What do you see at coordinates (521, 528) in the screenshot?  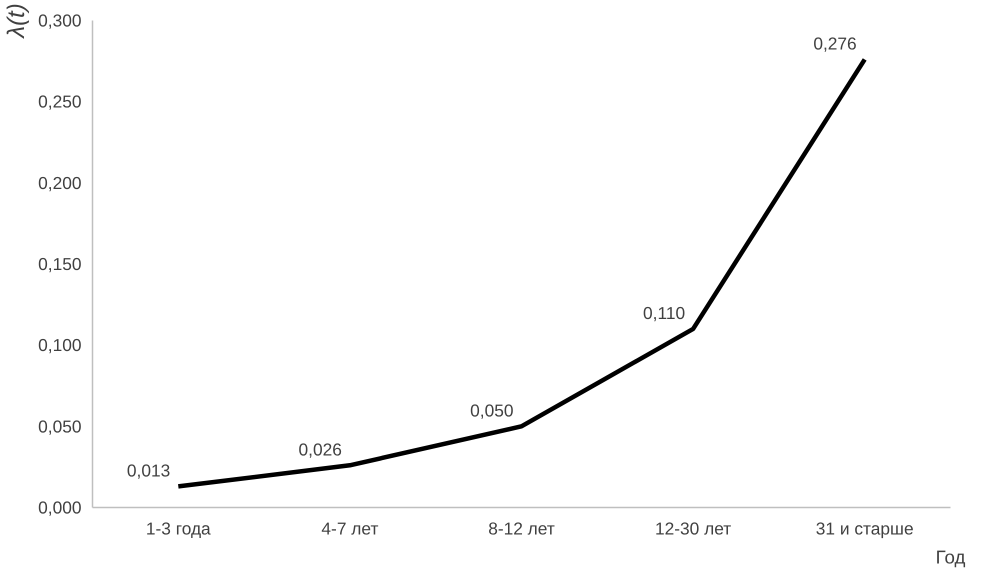 I see `x-tick-label: 8-12 лет` at bounding box center [521, 528].